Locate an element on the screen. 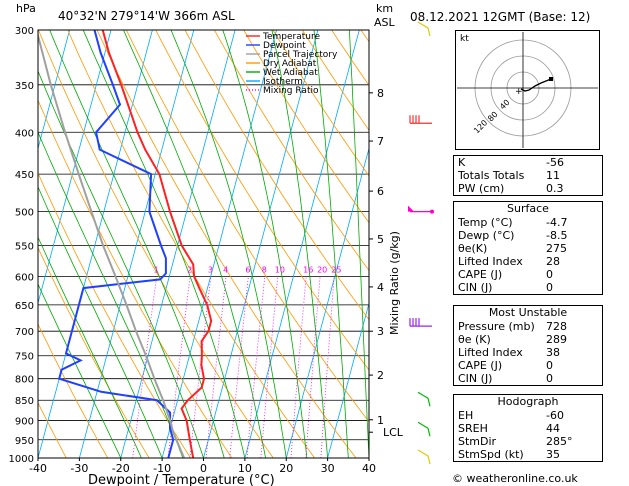  table-row: θe(K) 275 is located at coordinates (528, 248).